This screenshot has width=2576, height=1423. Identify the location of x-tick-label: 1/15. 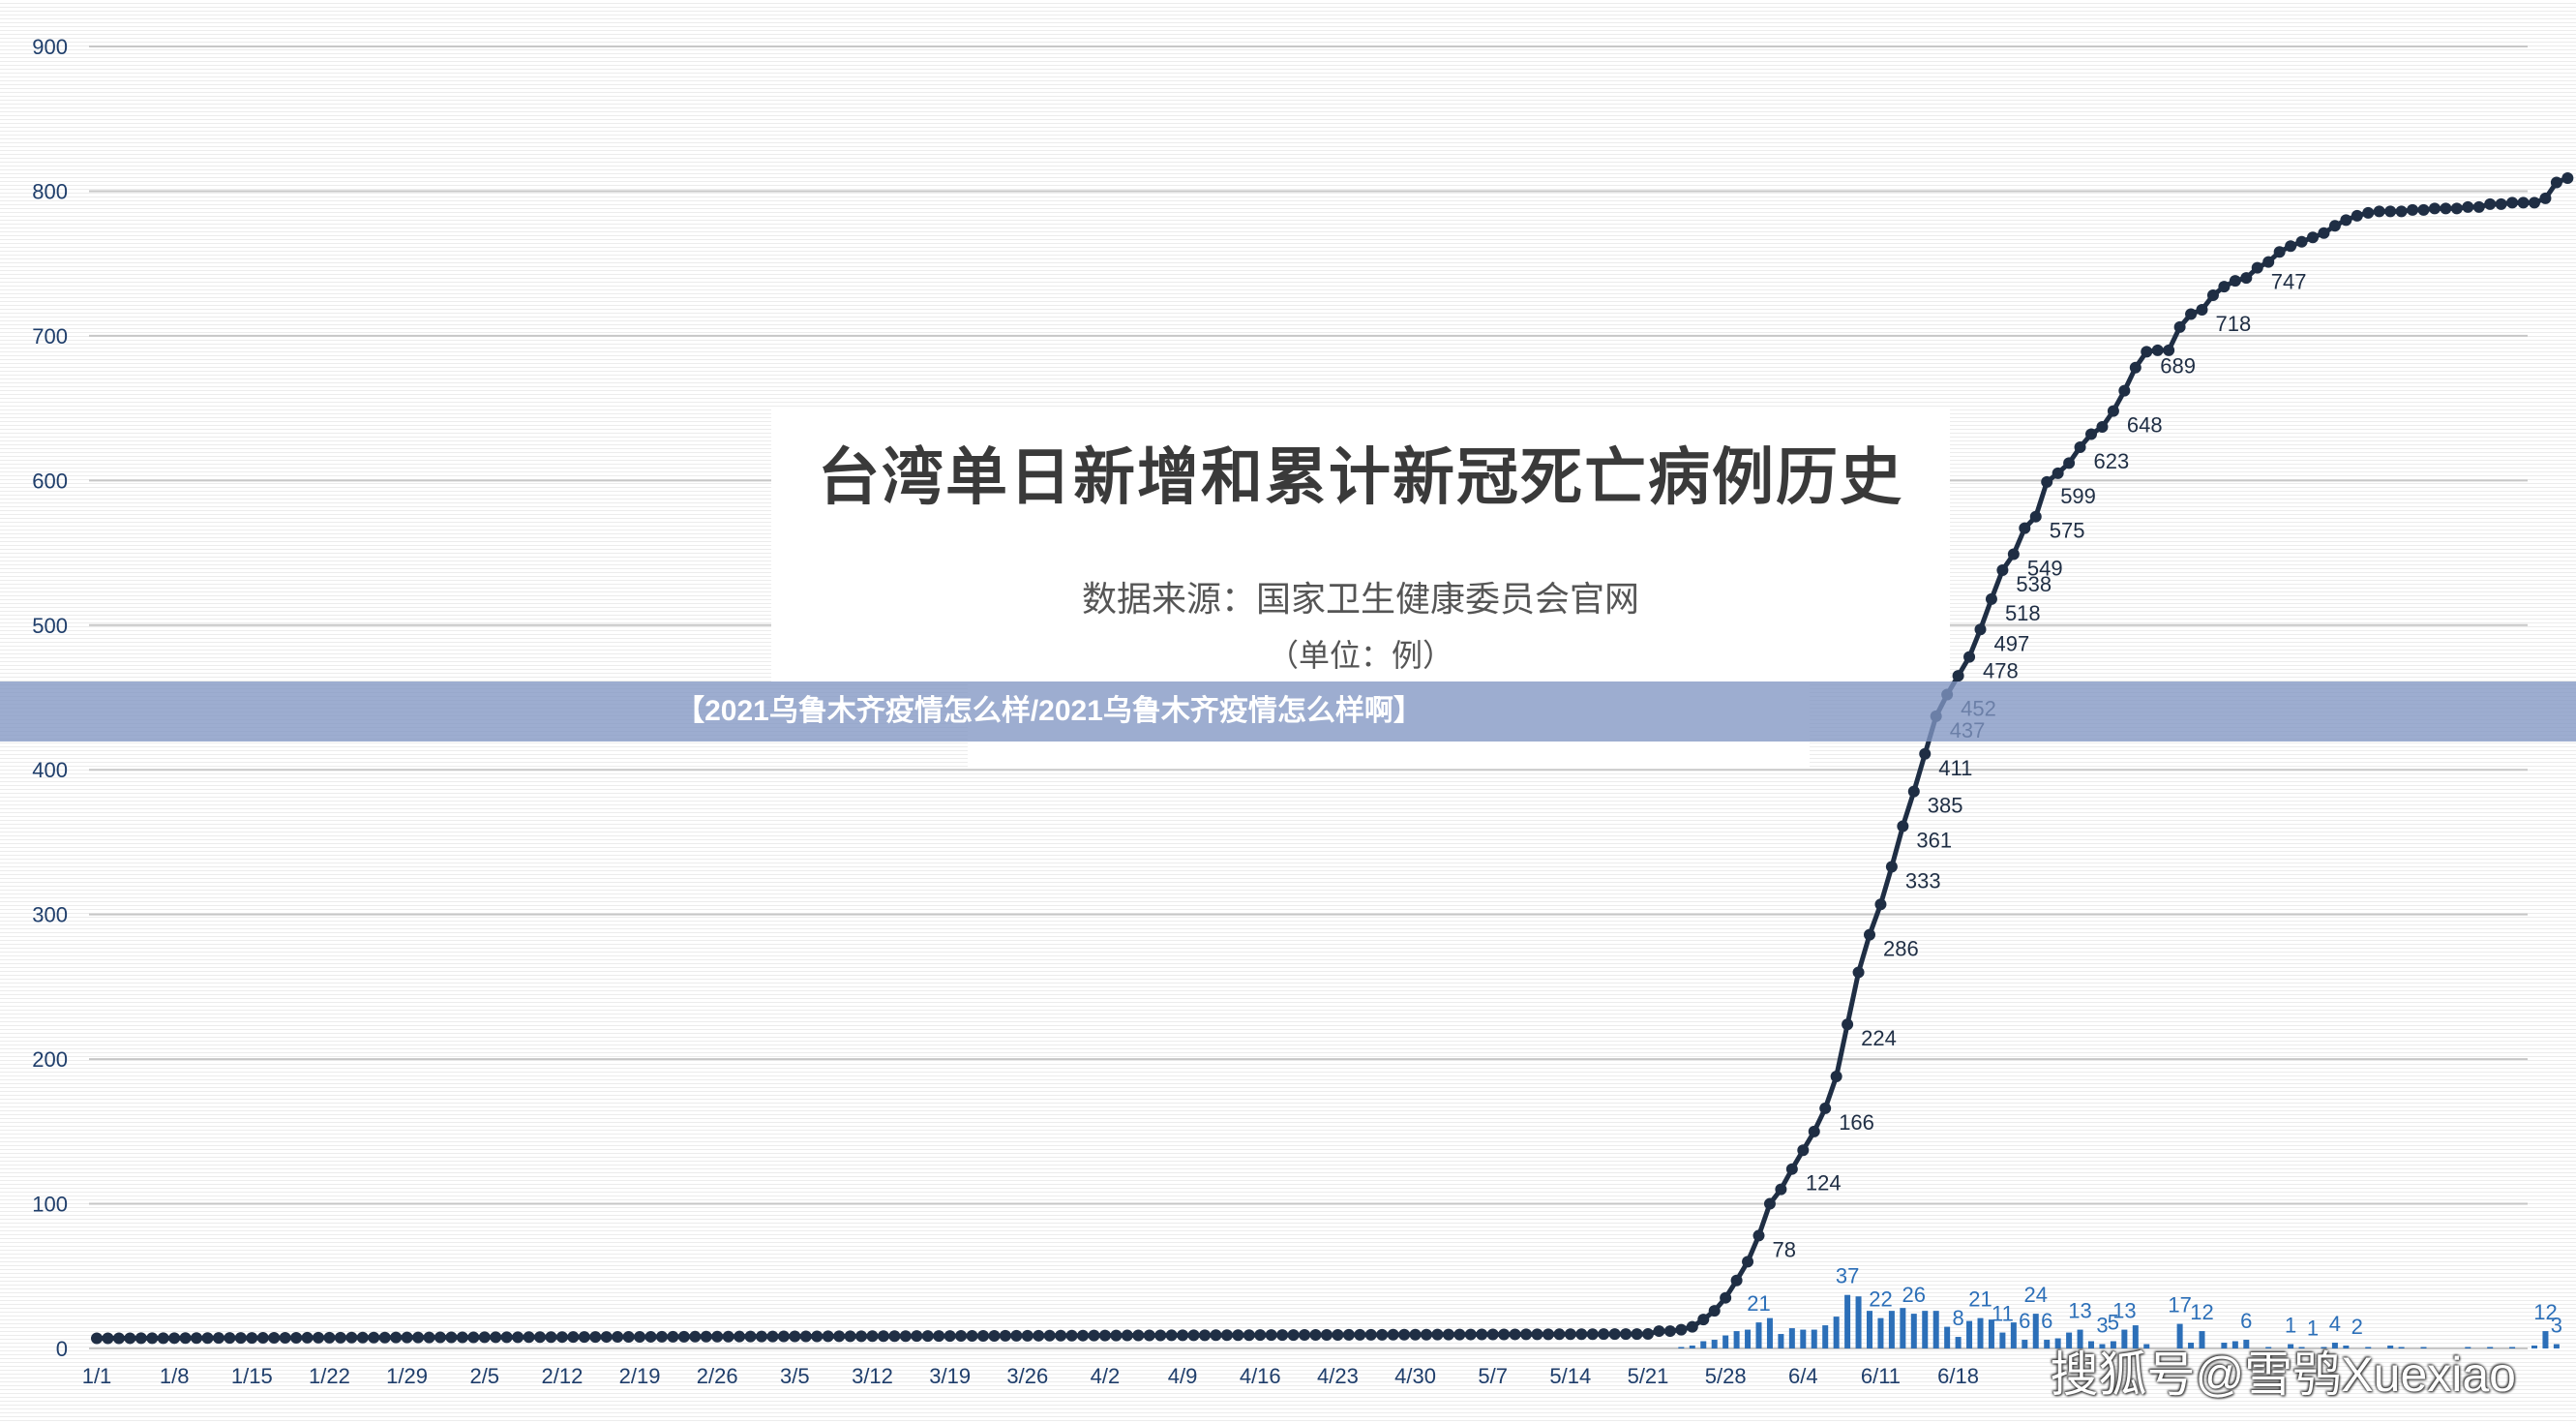
(252, 1376).